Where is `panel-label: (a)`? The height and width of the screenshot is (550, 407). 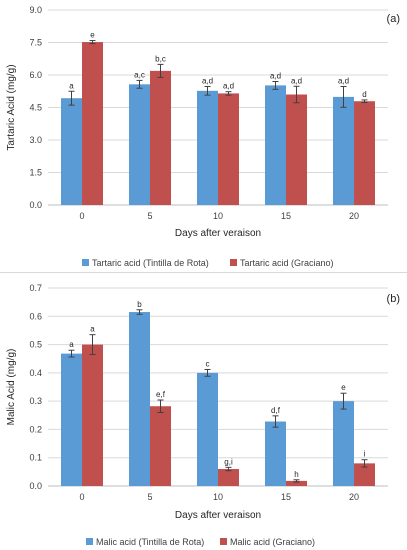 panel-label: (a) is located at coordinates (393, 19).